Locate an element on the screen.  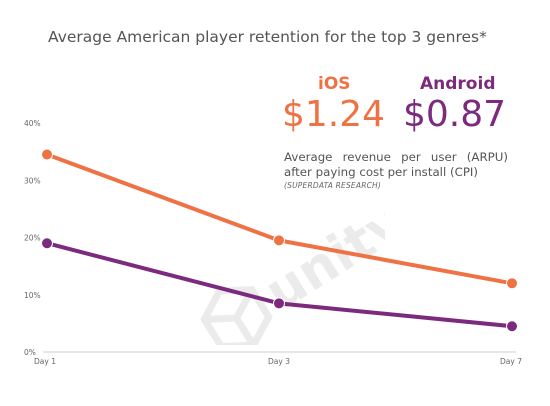
y-tick-label: 10% is located at coordinates (32, 295).